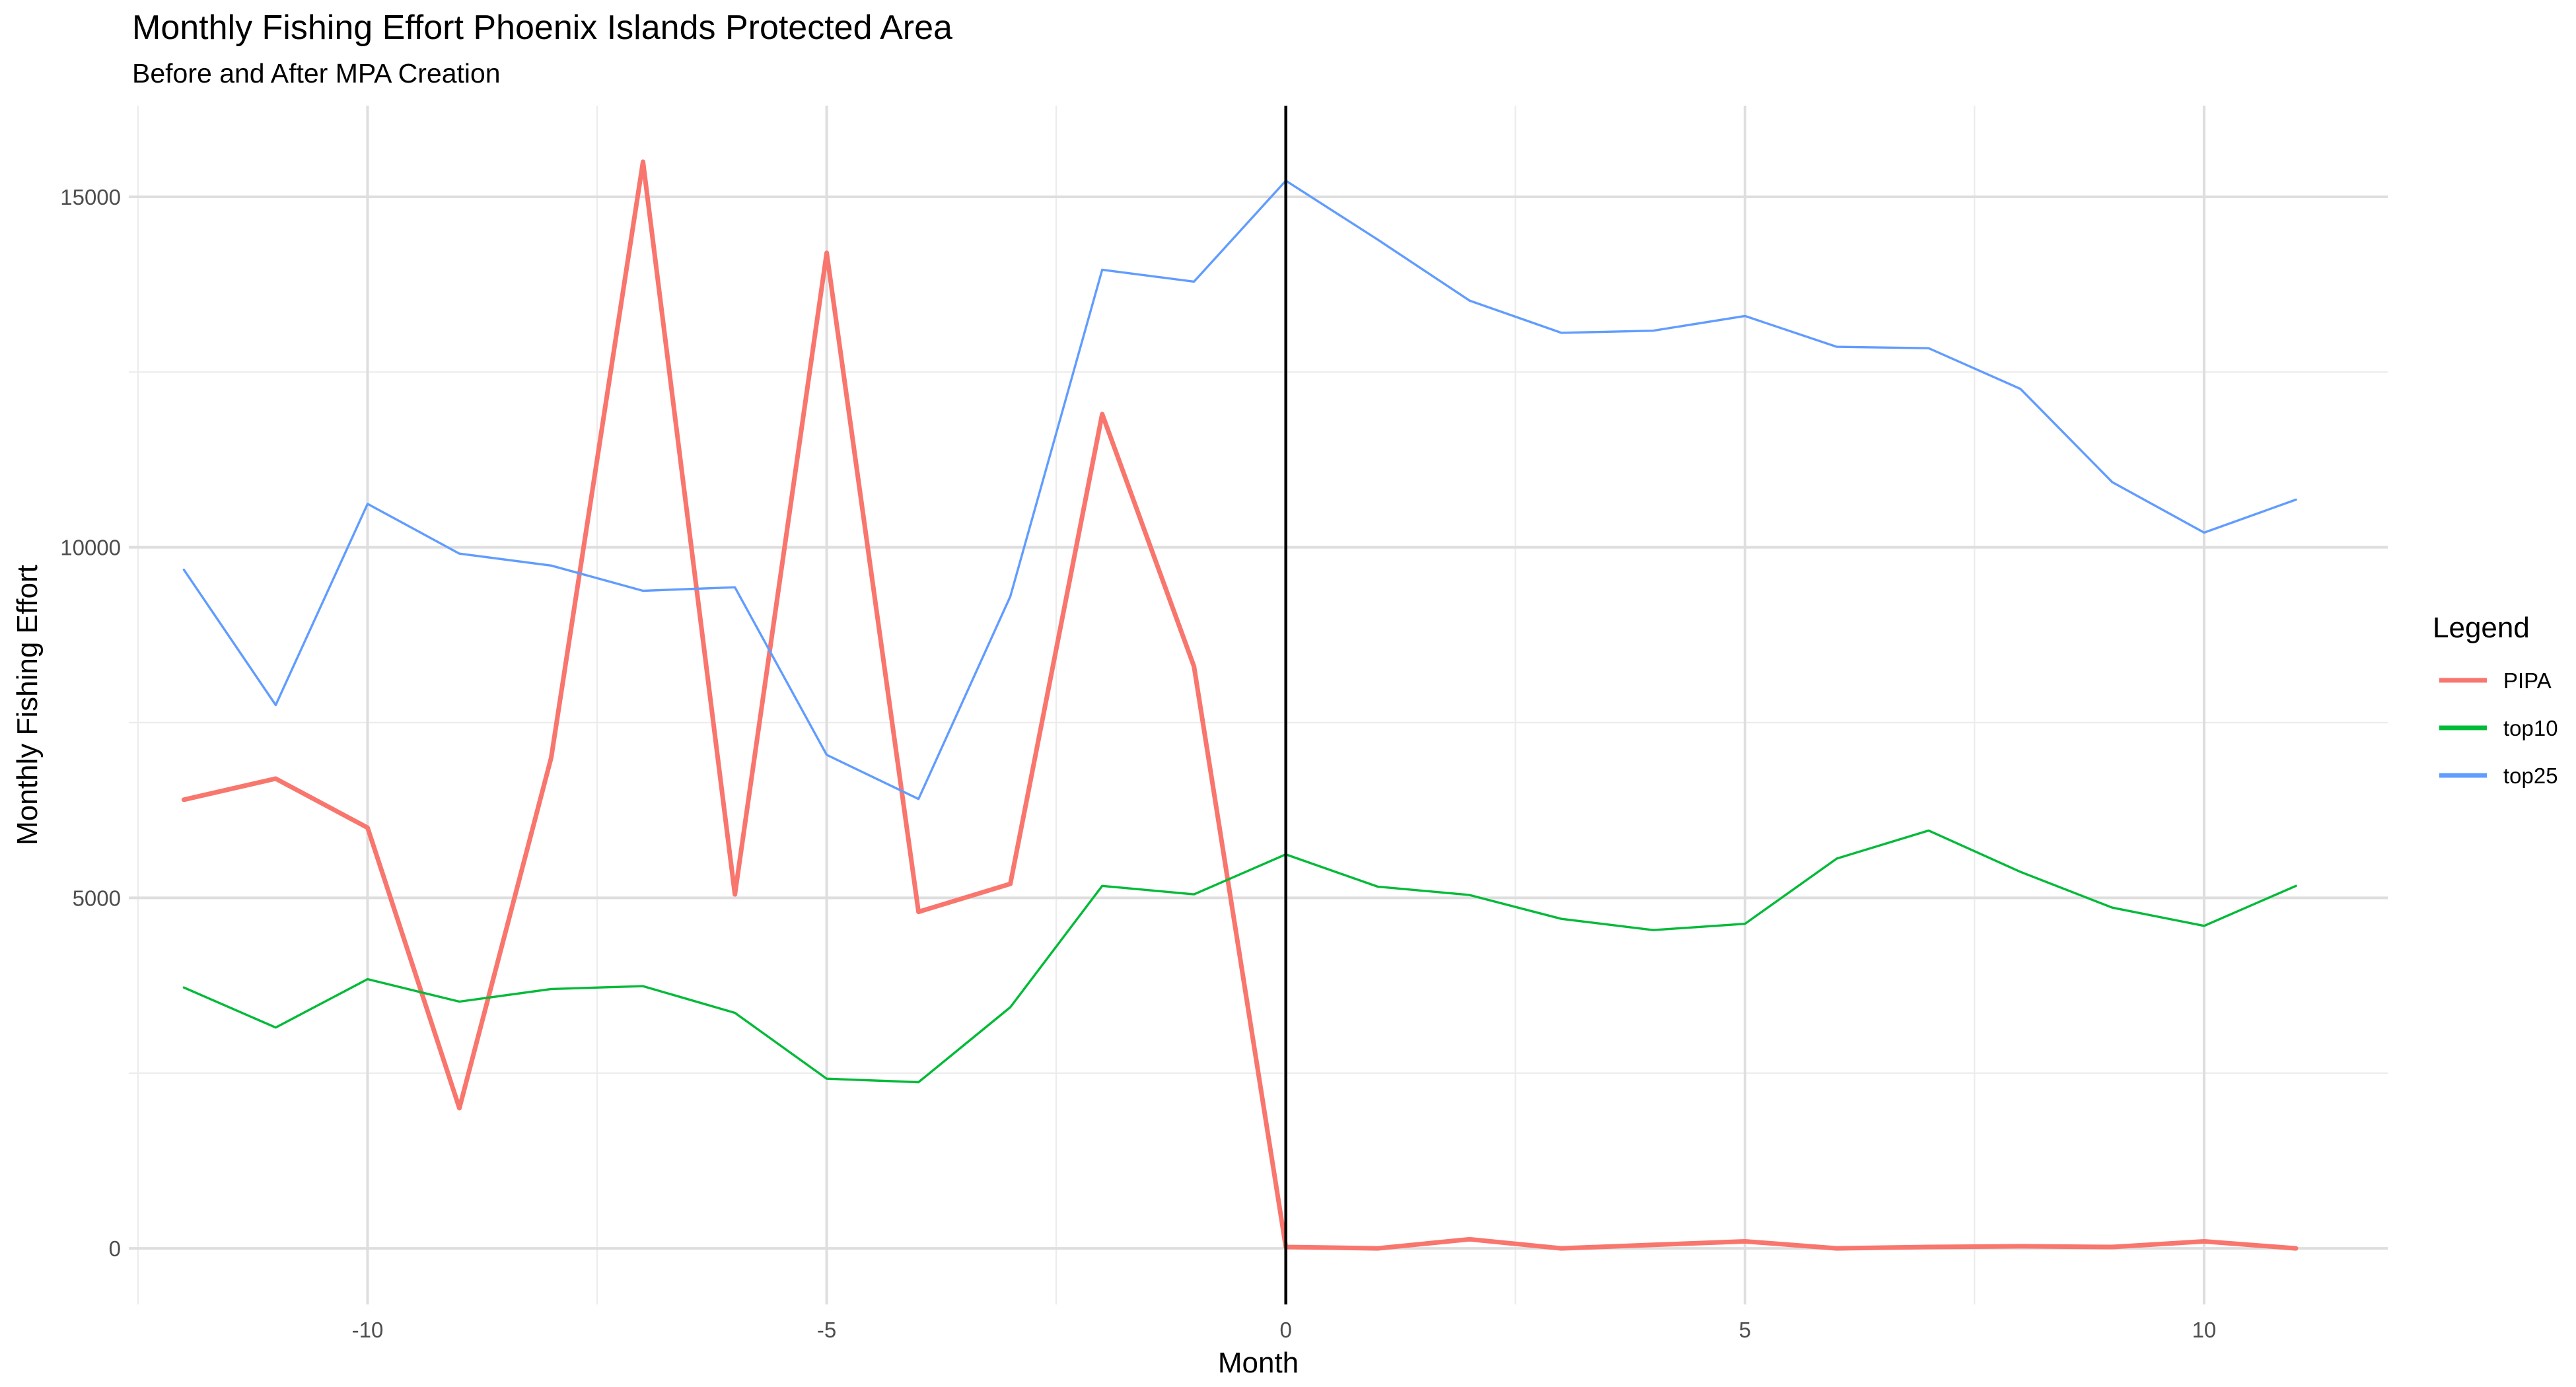 The height and width of the screenshot is (1387, 2576). Describe the element at coordinates (2495, 700) in the screenshot. I see `legend: Legend PIPA top10 top25` at that location.